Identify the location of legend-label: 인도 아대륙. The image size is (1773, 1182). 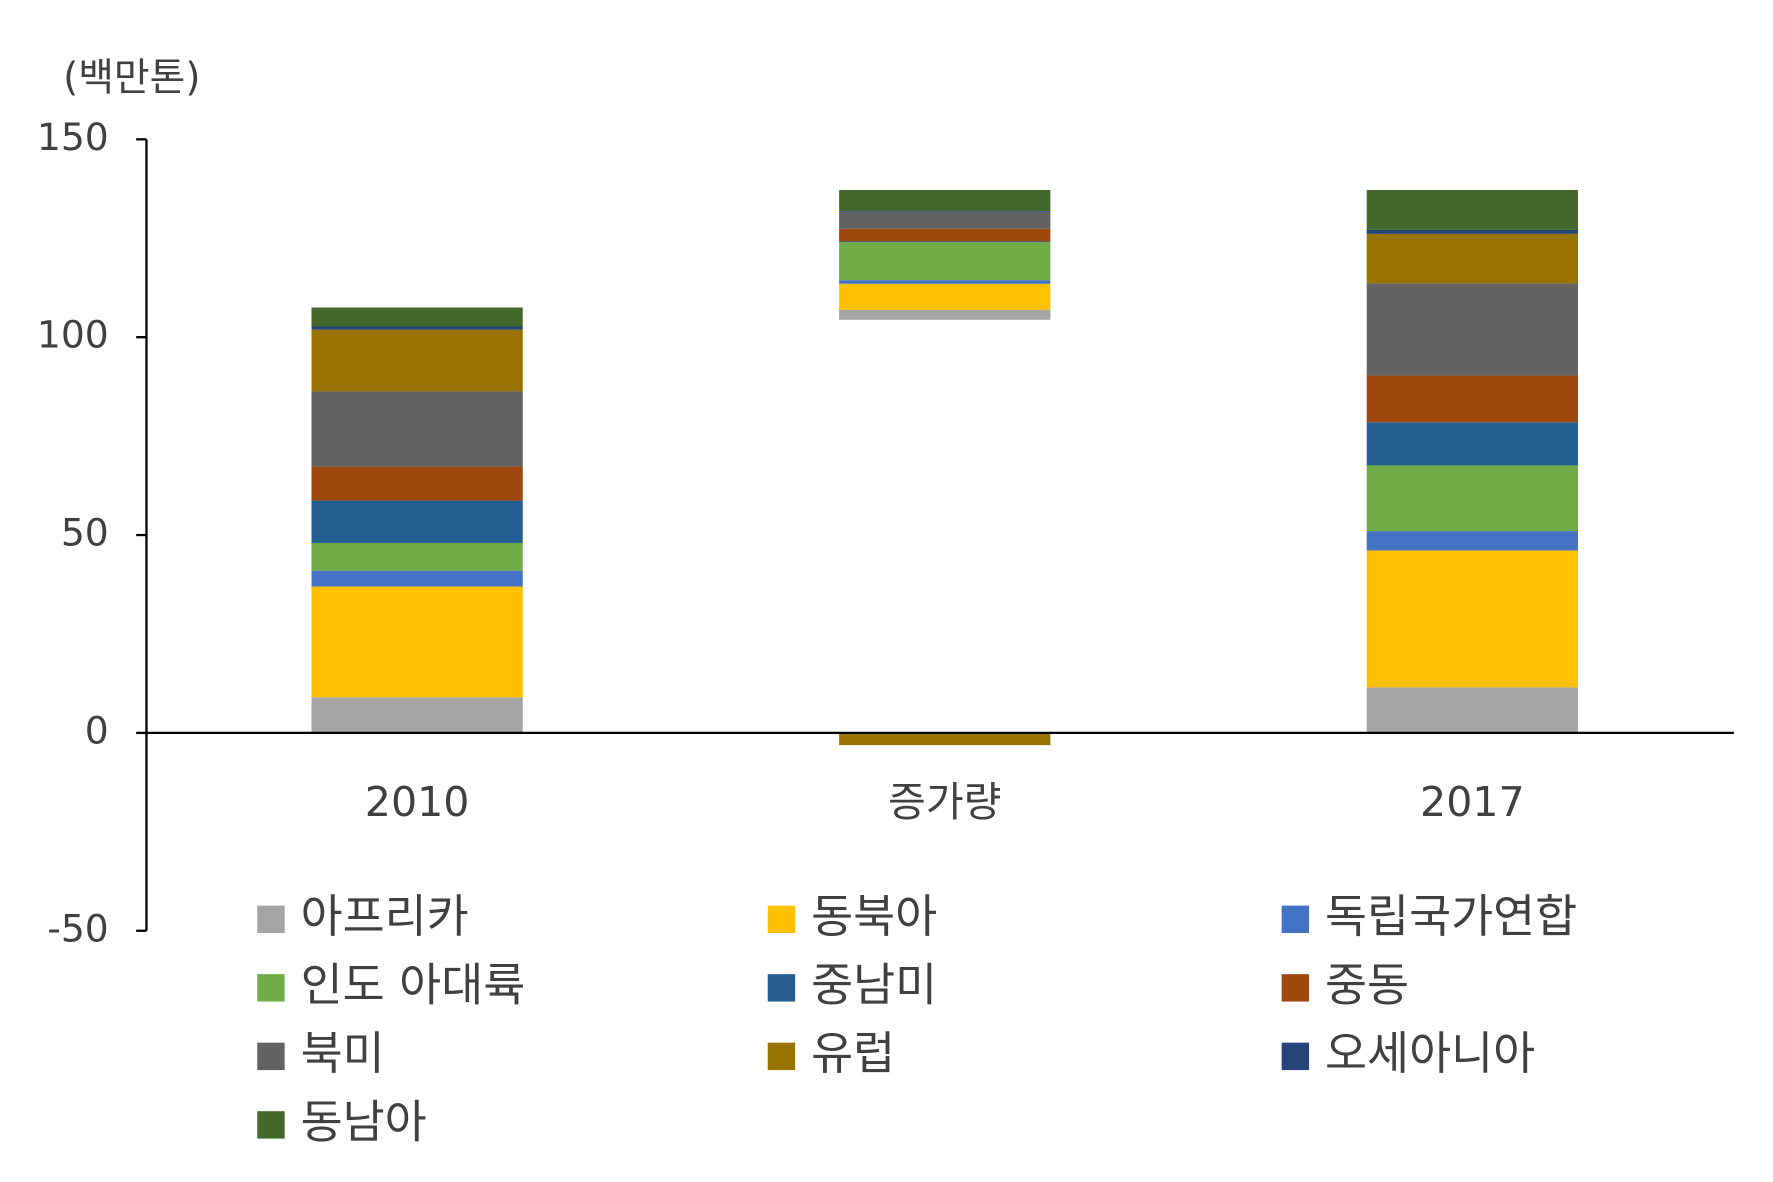
(413, 984).